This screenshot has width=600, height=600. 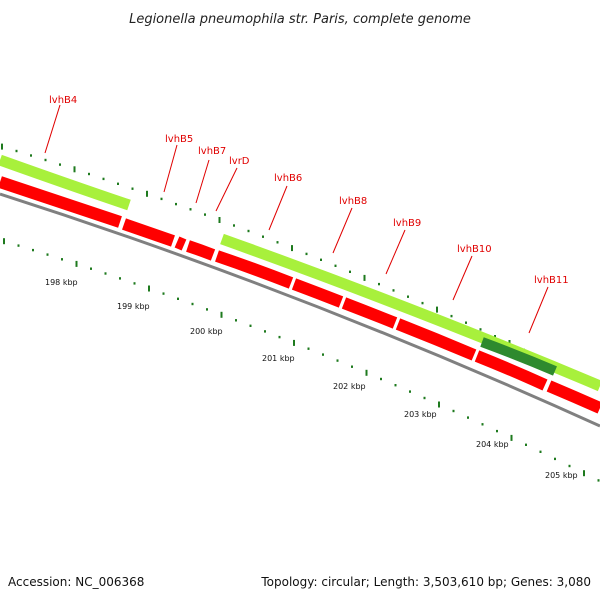 What do you see at coordinates (518, 356) in the screenshot?
I see `feature-segment-dark` at bounding box center [518, 356].